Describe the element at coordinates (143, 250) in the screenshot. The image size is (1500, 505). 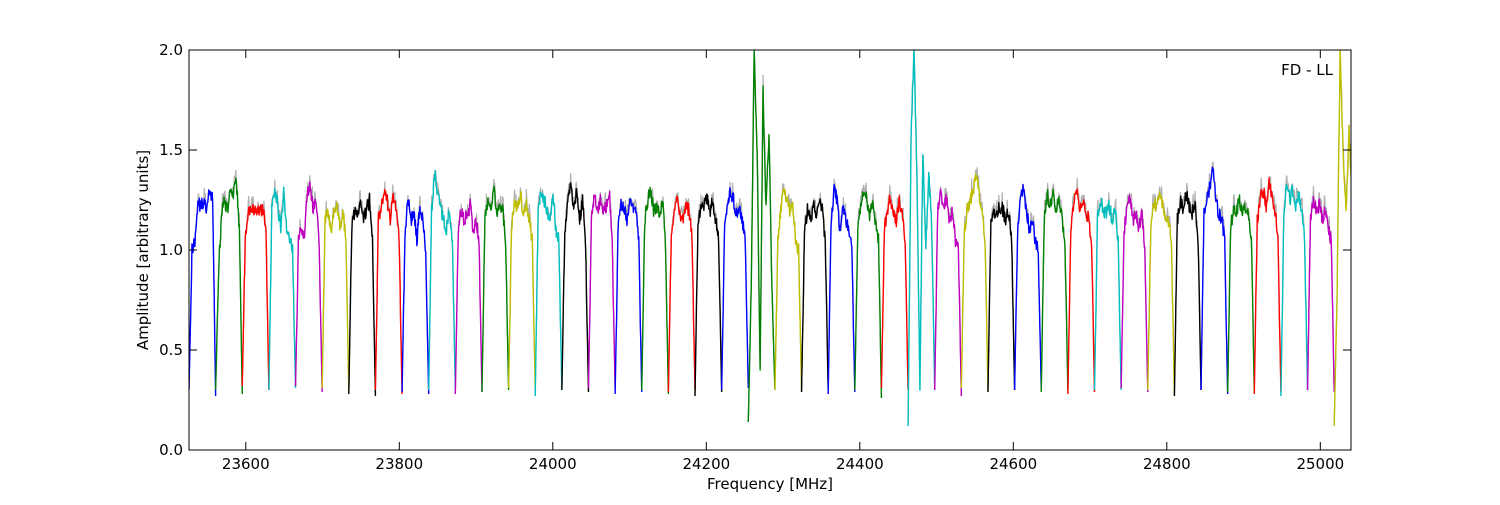
I see `y-axis-label: Amplitude [arbitrary units]` at that location.